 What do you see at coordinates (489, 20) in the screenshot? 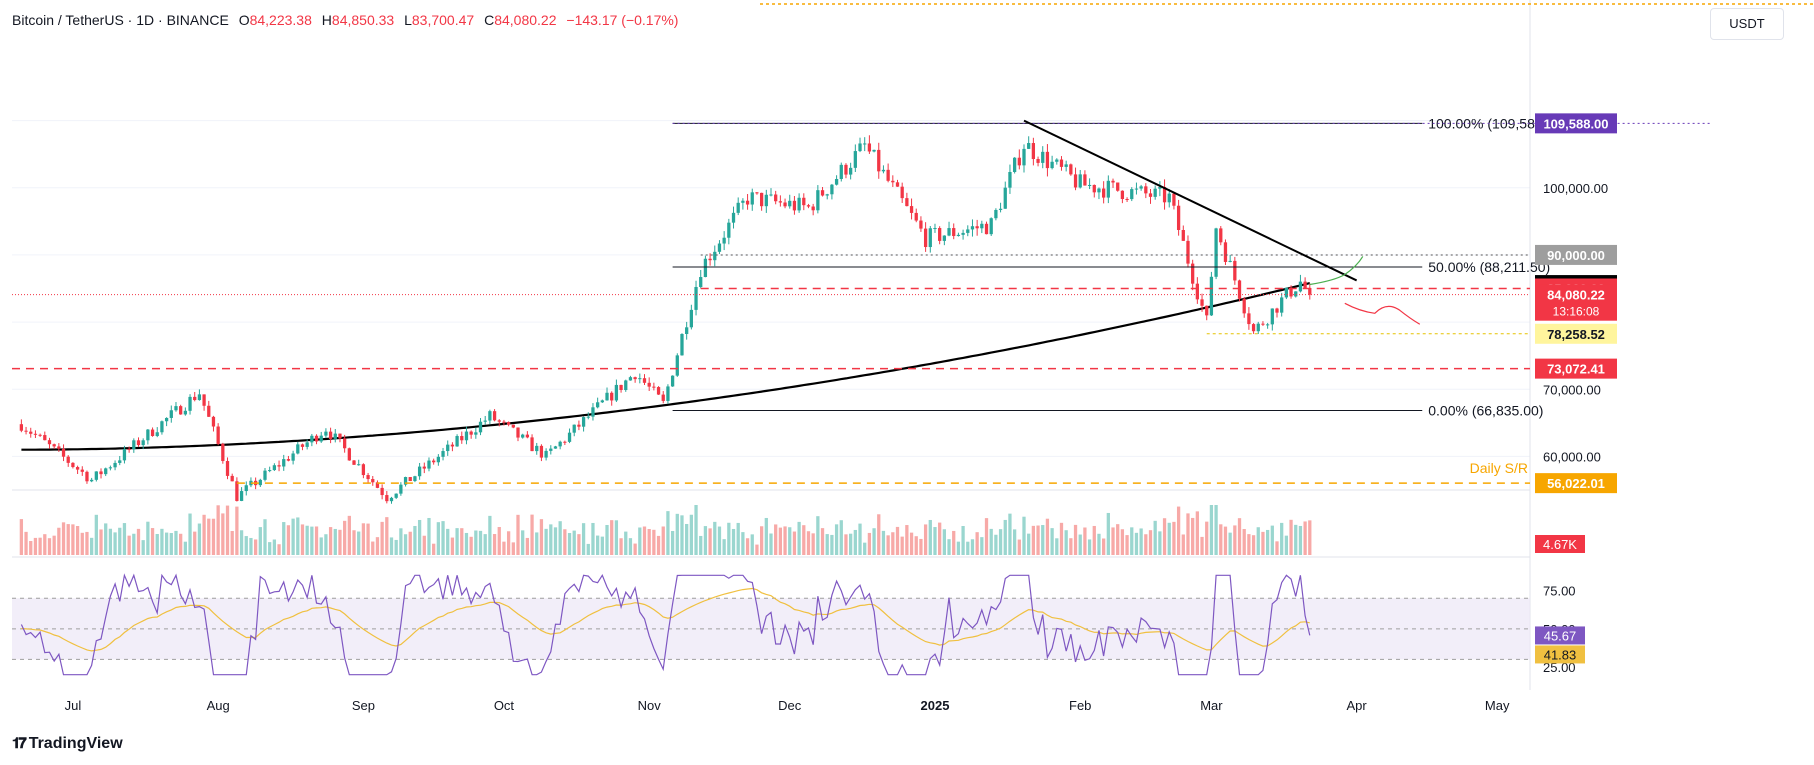
I see `close-label: C` at bounding box center [489, 20].